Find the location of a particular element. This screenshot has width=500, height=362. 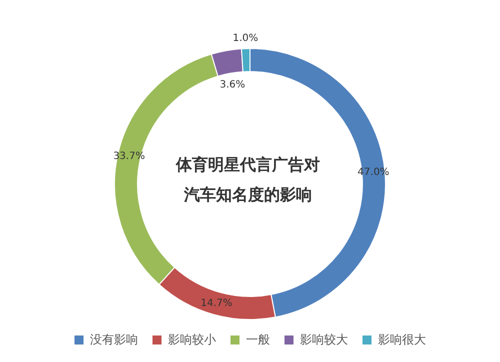

legend-label: 一般 is located at coordinates (258, 339).